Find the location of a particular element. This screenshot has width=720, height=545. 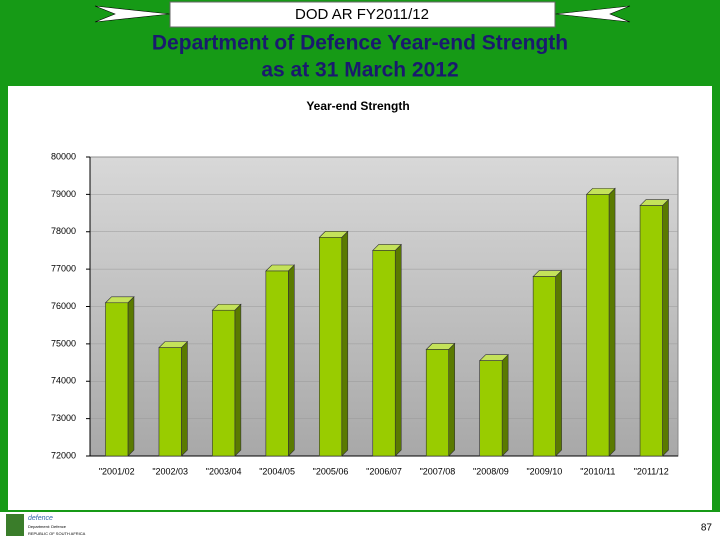

y-tick-label: 75000 is located at coordinates (63, 343).